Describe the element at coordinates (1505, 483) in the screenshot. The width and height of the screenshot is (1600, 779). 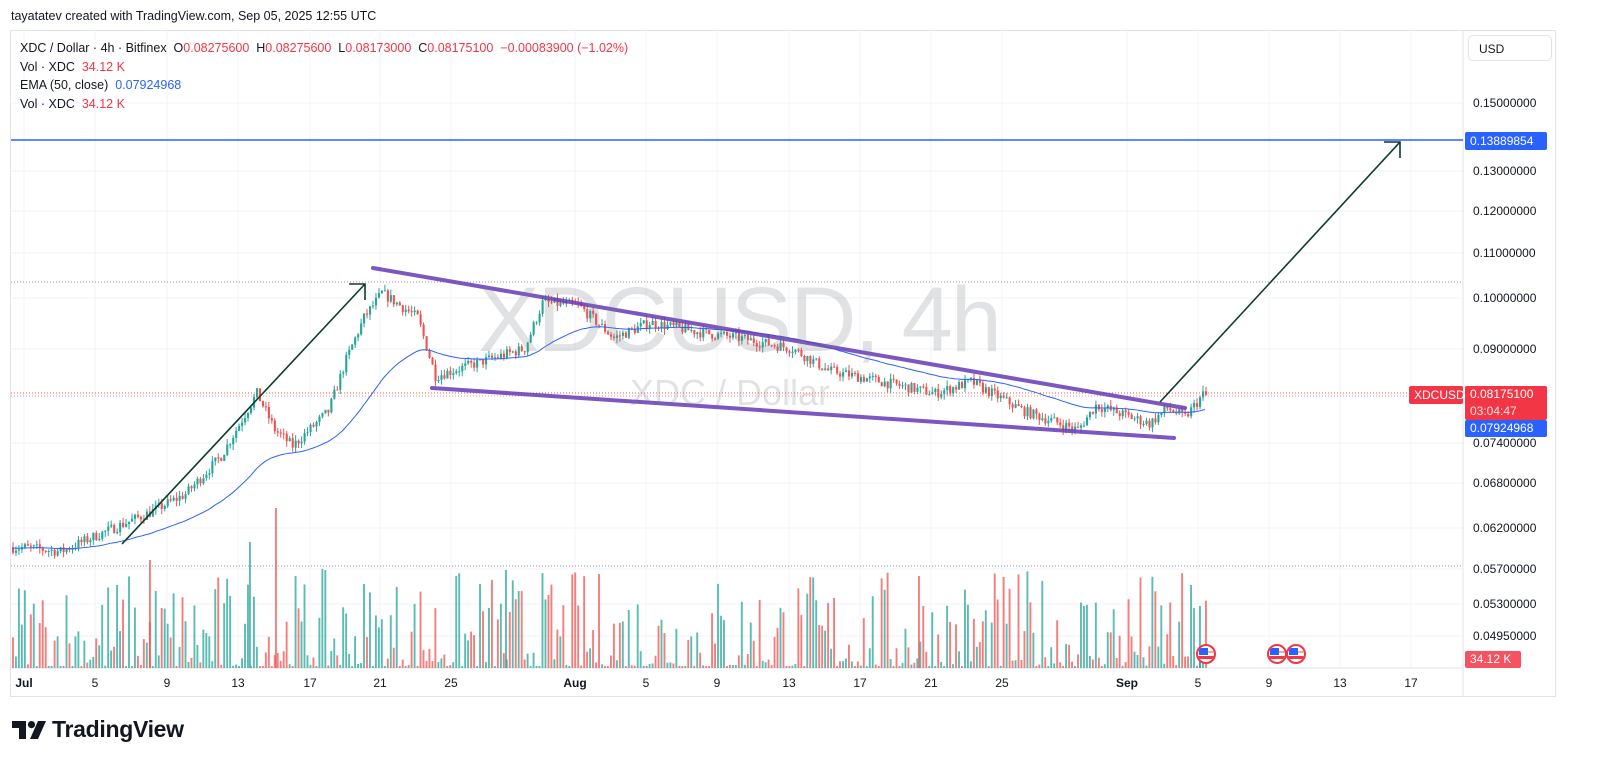
I see `price-tick-label: 0.06800000` at that location.